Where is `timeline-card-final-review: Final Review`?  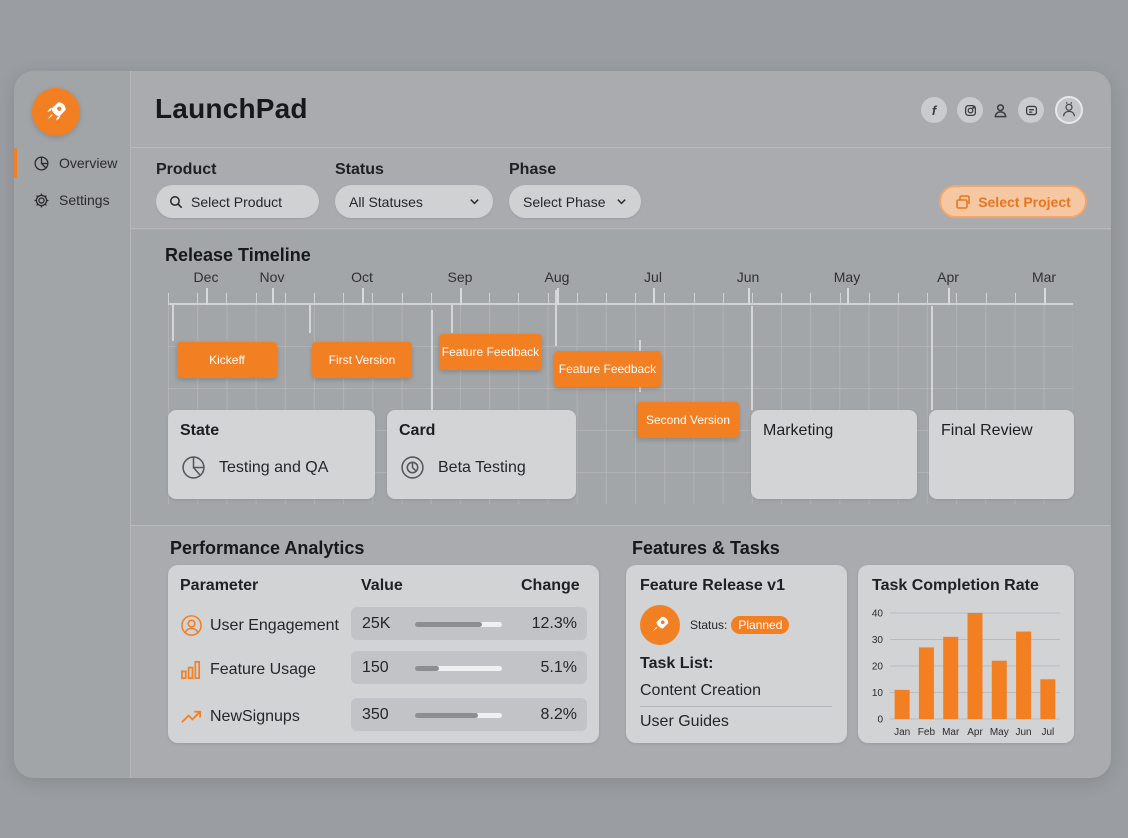
timeline-card-final-review: Final Review is located at coordinates (1001, 454).